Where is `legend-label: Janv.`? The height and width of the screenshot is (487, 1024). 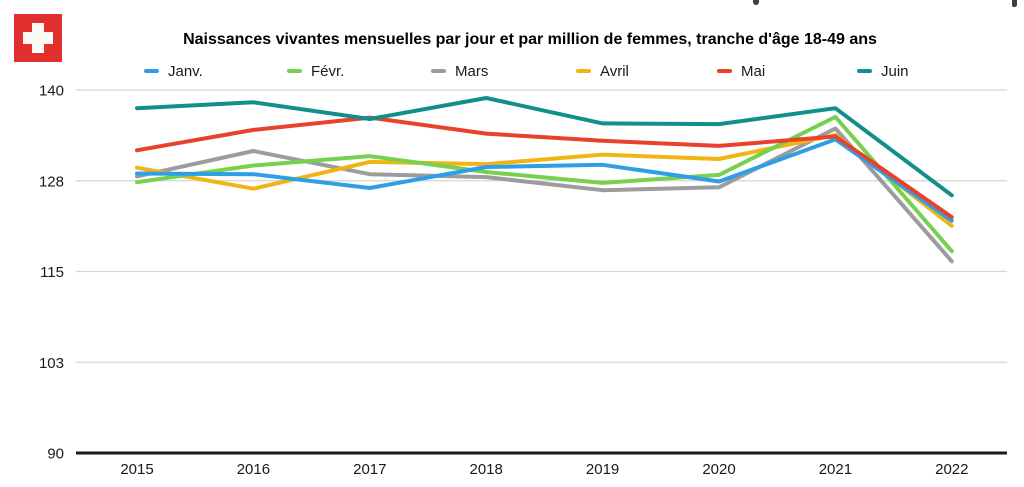
legend-label: Janv. is located at coordinates (185, 71).